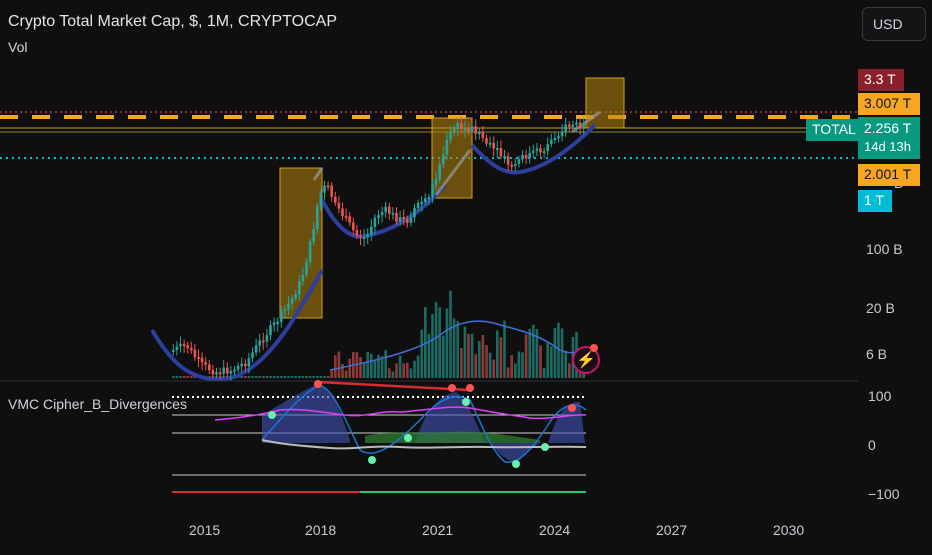 The width and height of the screenshot is (932, 555). What do you see at coordinates (318, 384) in the screenshot?
I see `sell-dot` at bounding box center [318, 384].